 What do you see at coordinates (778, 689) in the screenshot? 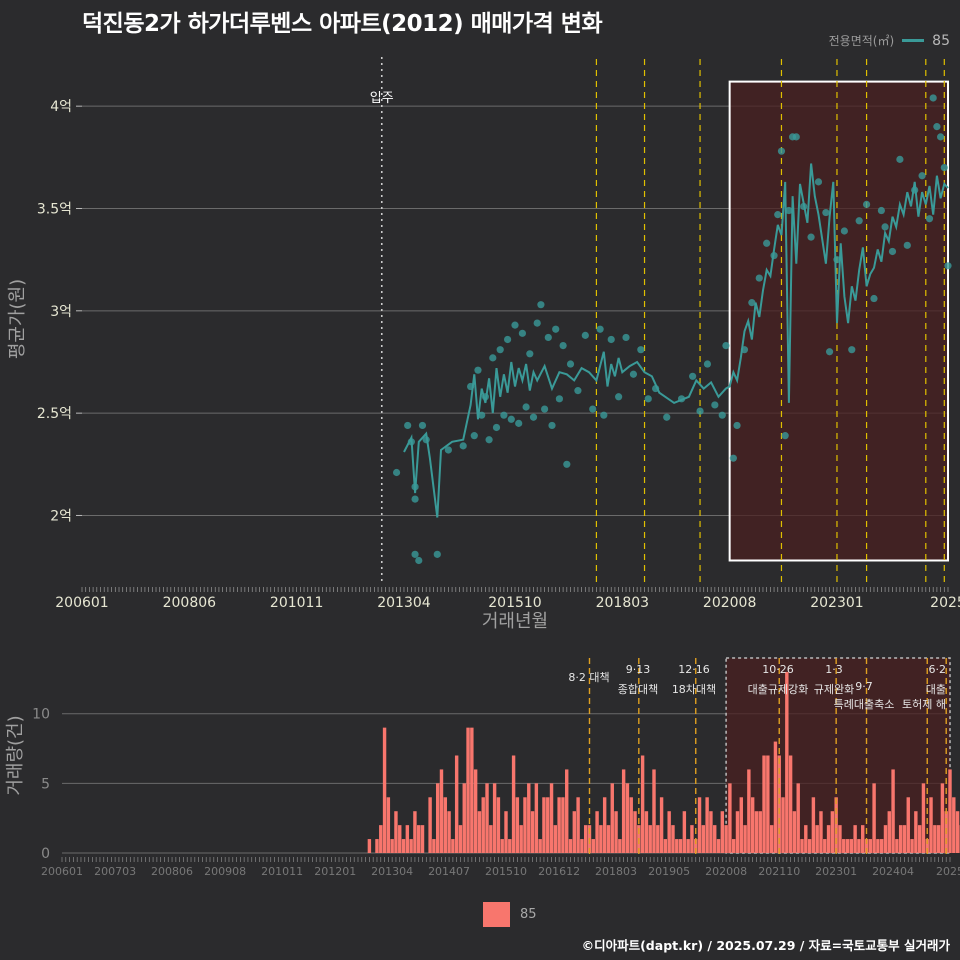
I see `policy-label: 대출규제강화` at bounding box center [778, 689].